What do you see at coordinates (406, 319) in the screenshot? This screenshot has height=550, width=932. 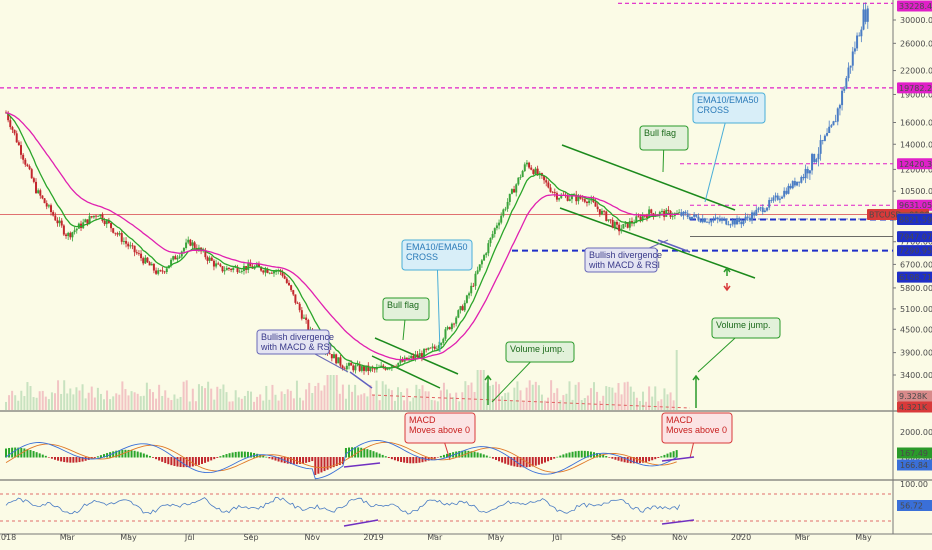 I see `annotation-bull-flag-2018: Bull flag` at bounding box center [406, 319].